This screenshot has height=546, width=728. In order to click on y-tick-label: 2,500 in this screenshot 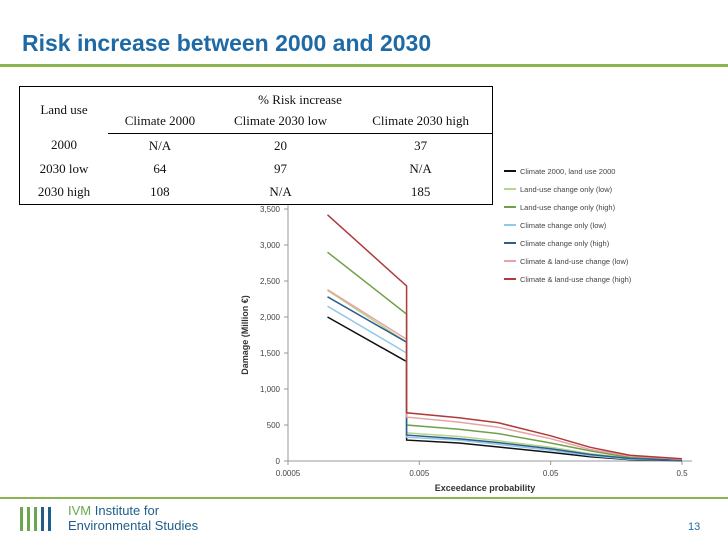, I will do `click(270, 281)`.